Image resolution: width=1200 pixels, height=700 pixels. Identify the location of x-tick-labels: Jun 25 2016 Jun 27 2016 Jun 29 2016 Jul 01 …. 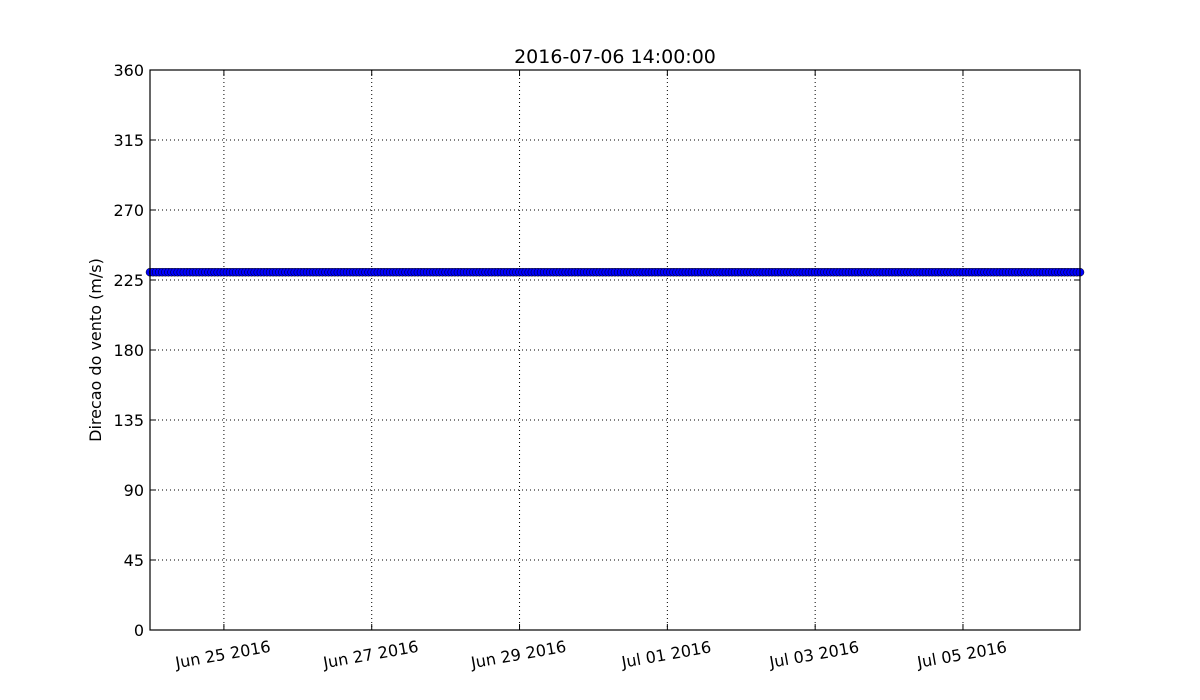
(590, 655).